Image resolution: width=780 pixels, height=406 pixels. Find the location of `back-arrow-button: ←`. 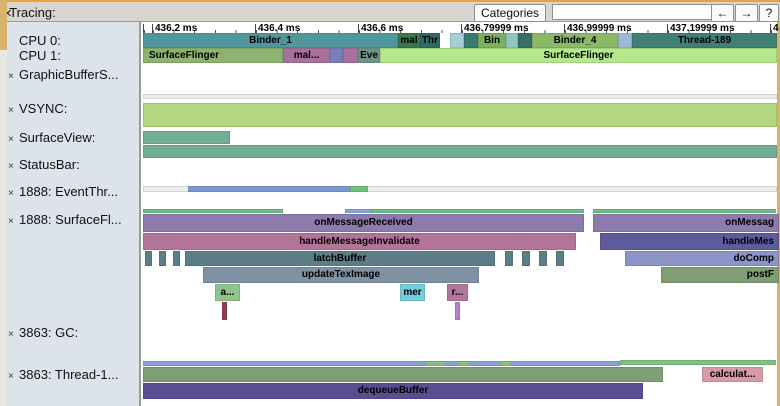

back-arrow-button: ← is located at coordinates (722, 13).